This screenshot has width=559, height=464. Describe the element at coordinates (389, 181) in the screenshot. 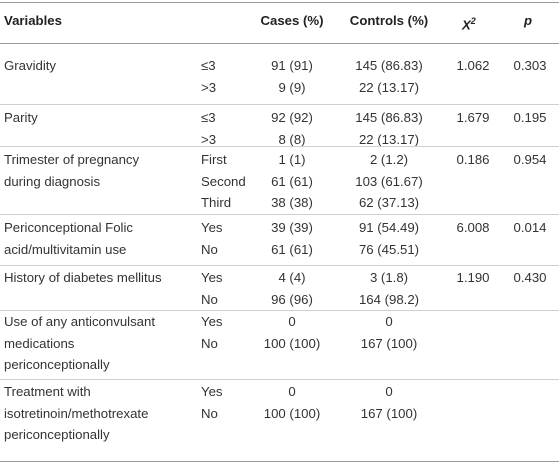

I see `controls-value: 103 (61.67)` at that location.